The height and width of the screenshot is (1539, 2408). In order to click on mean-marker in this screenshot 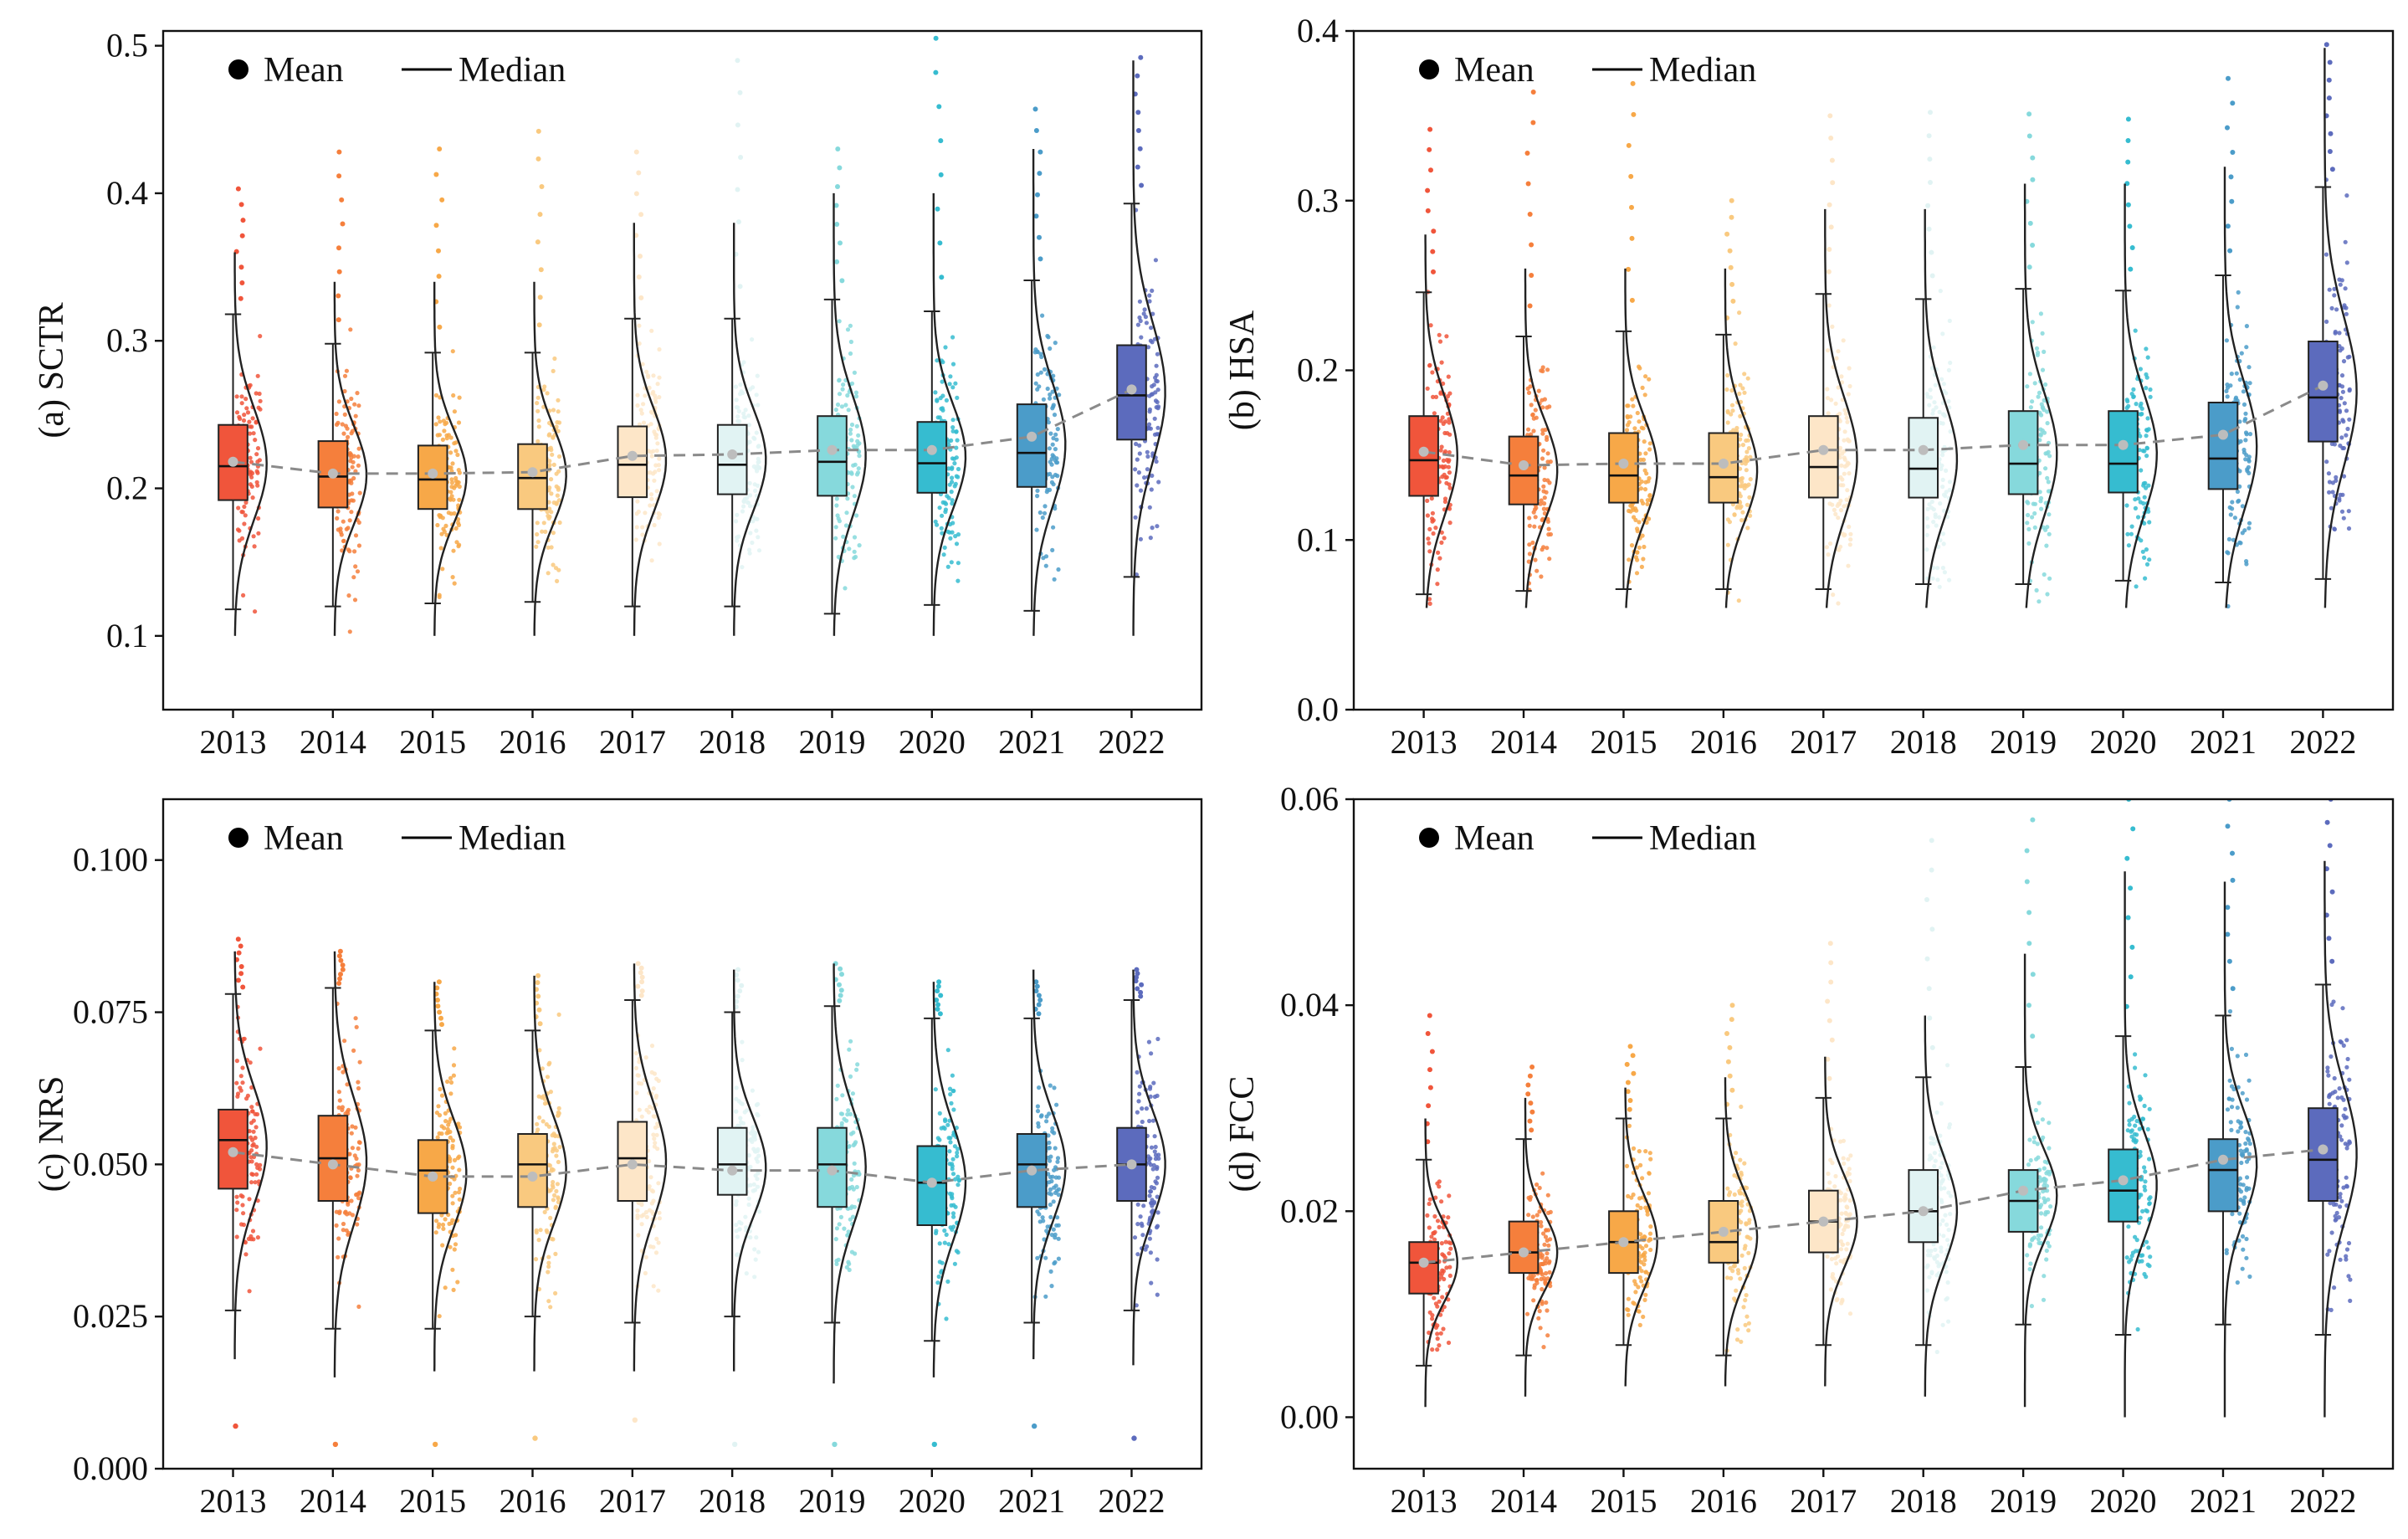, I will do `click(533, 472)`.